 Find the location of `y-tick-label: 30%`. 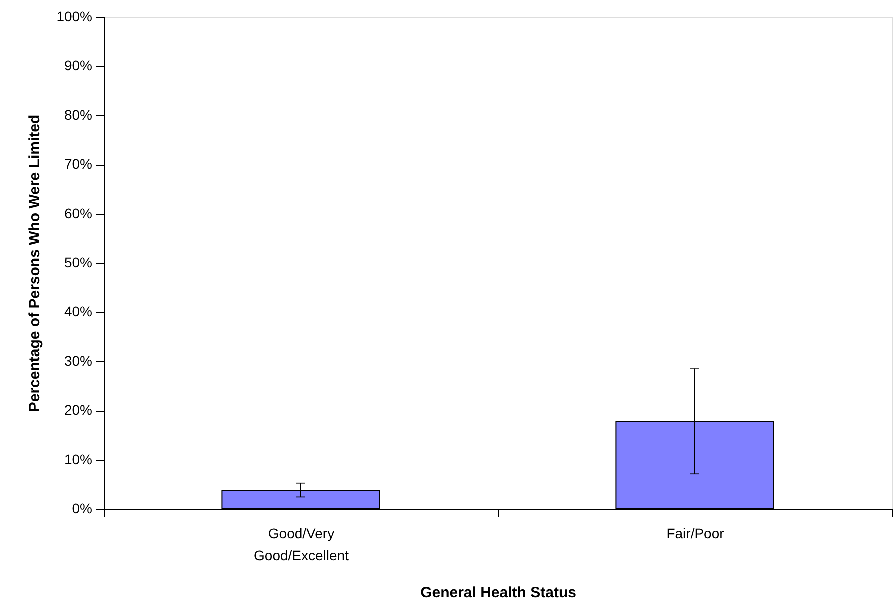

y-tick-label: 30% is located at coordinates (78, 360).